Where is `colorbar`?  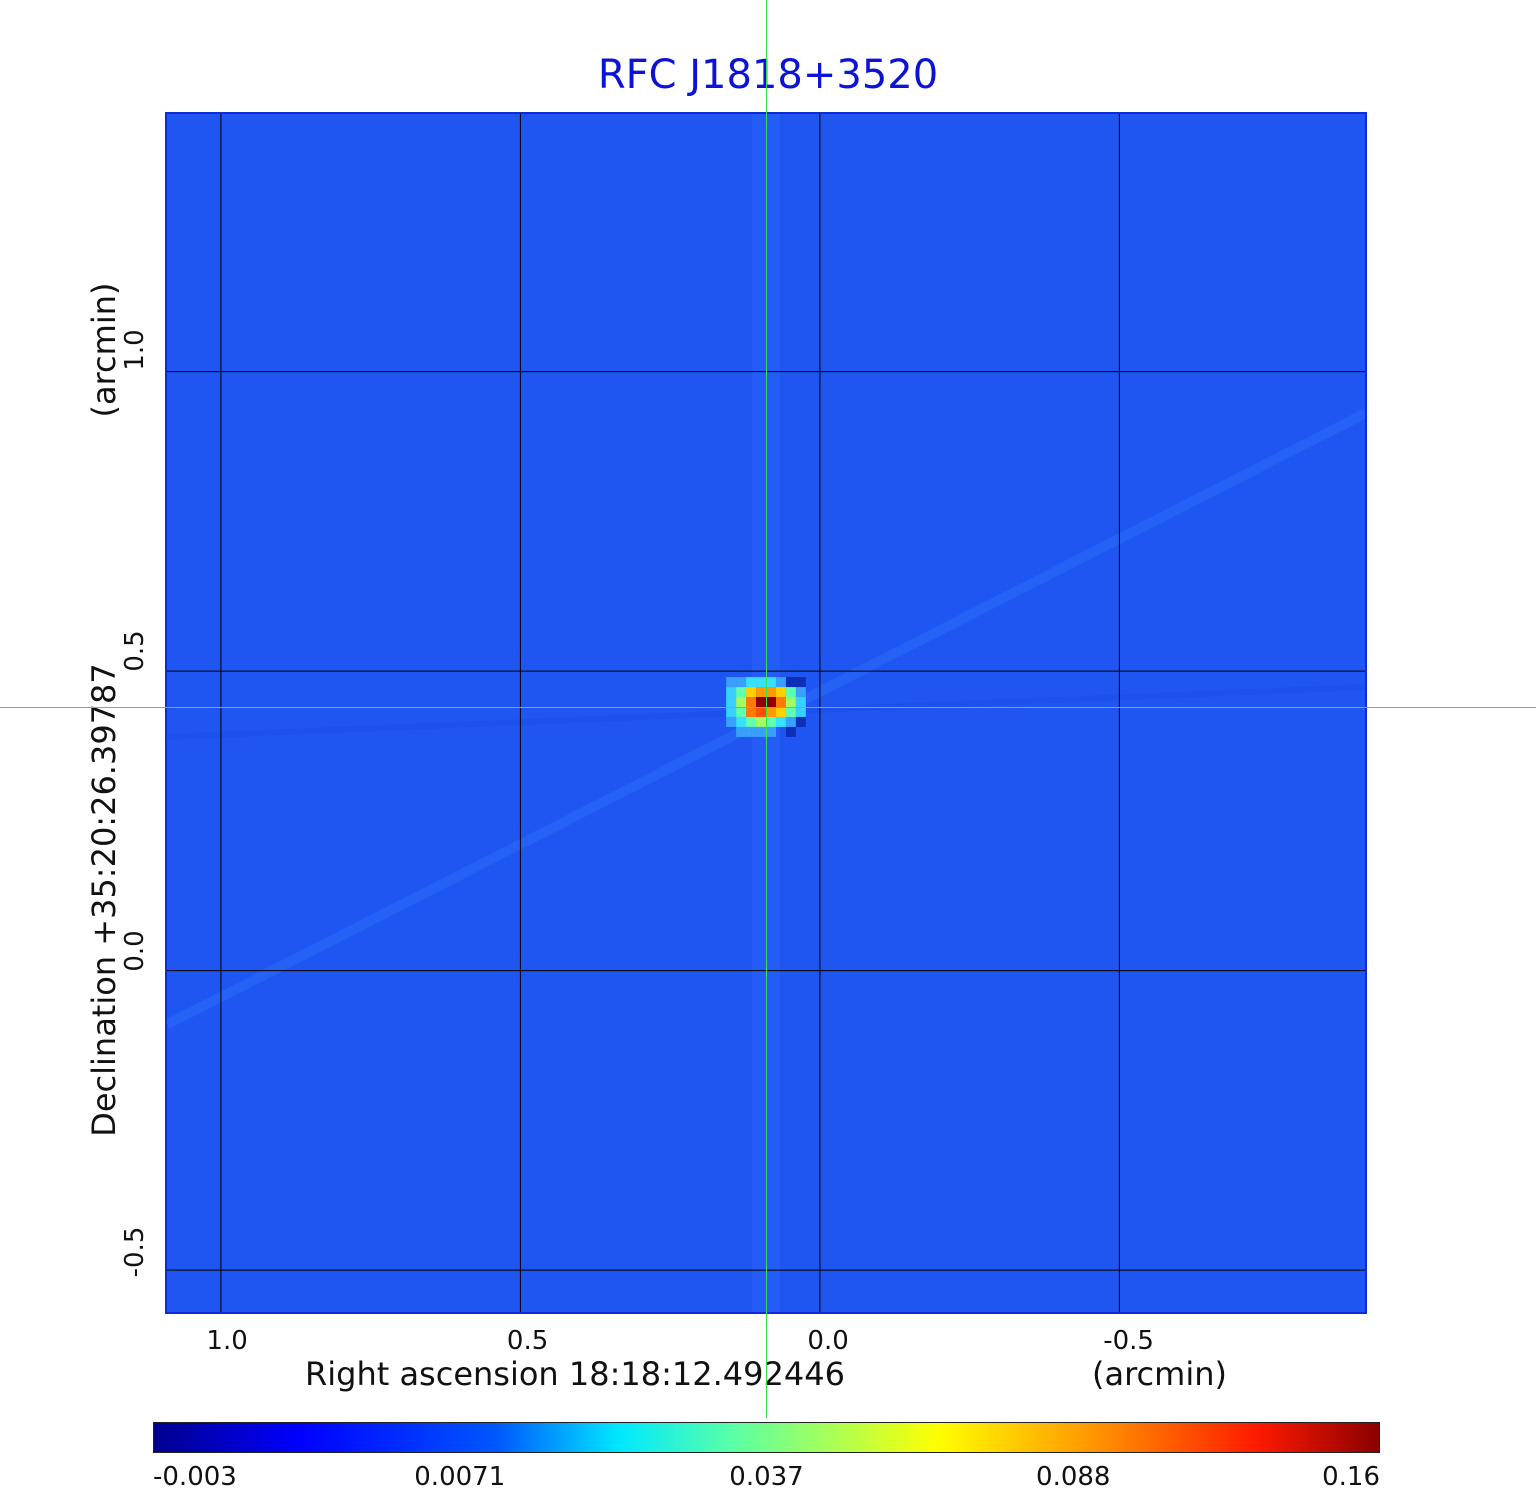 colorbar is located at coordinates (766, 1437).